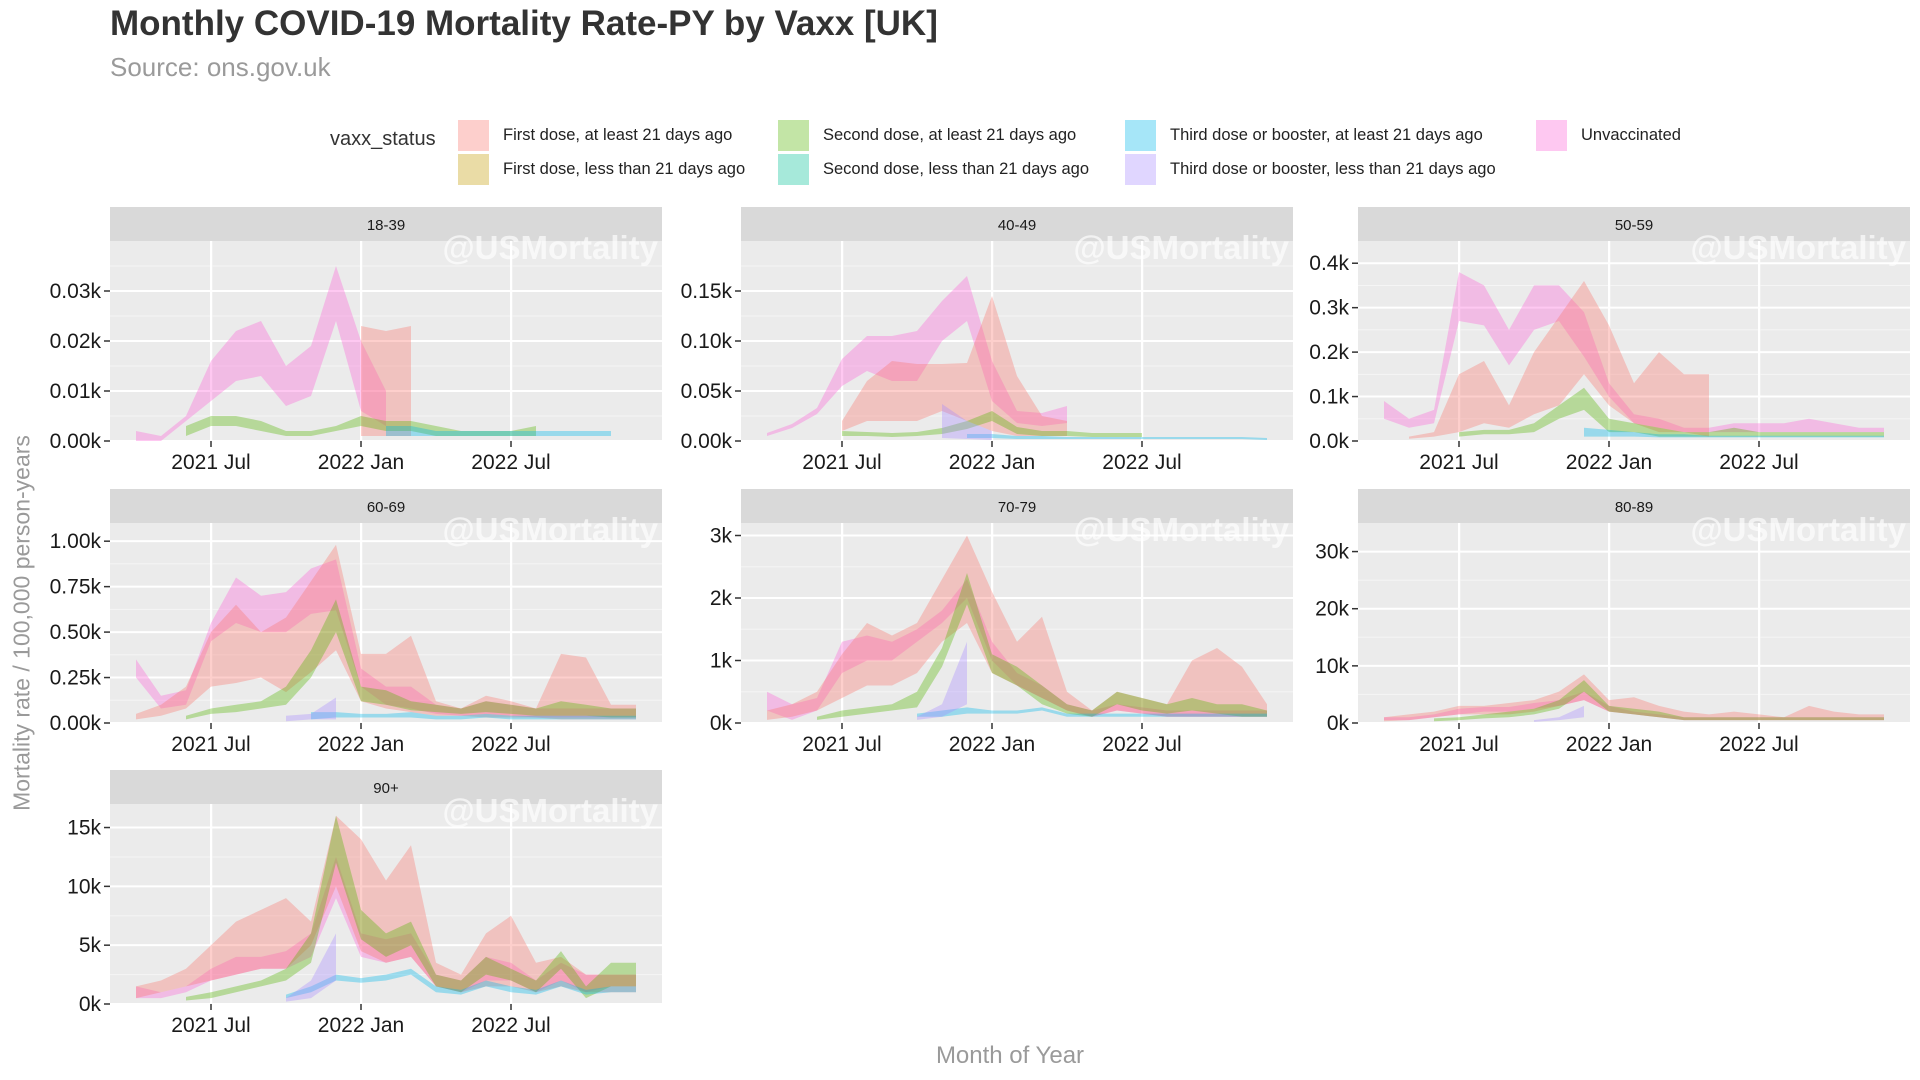 The width and height of the screenshot is (1920, 1080). What do you see at coordinates (1010, 1055) in the screenshot?
I see `x-axis-label: Month of Year` at bounding box center [1010, 1055].